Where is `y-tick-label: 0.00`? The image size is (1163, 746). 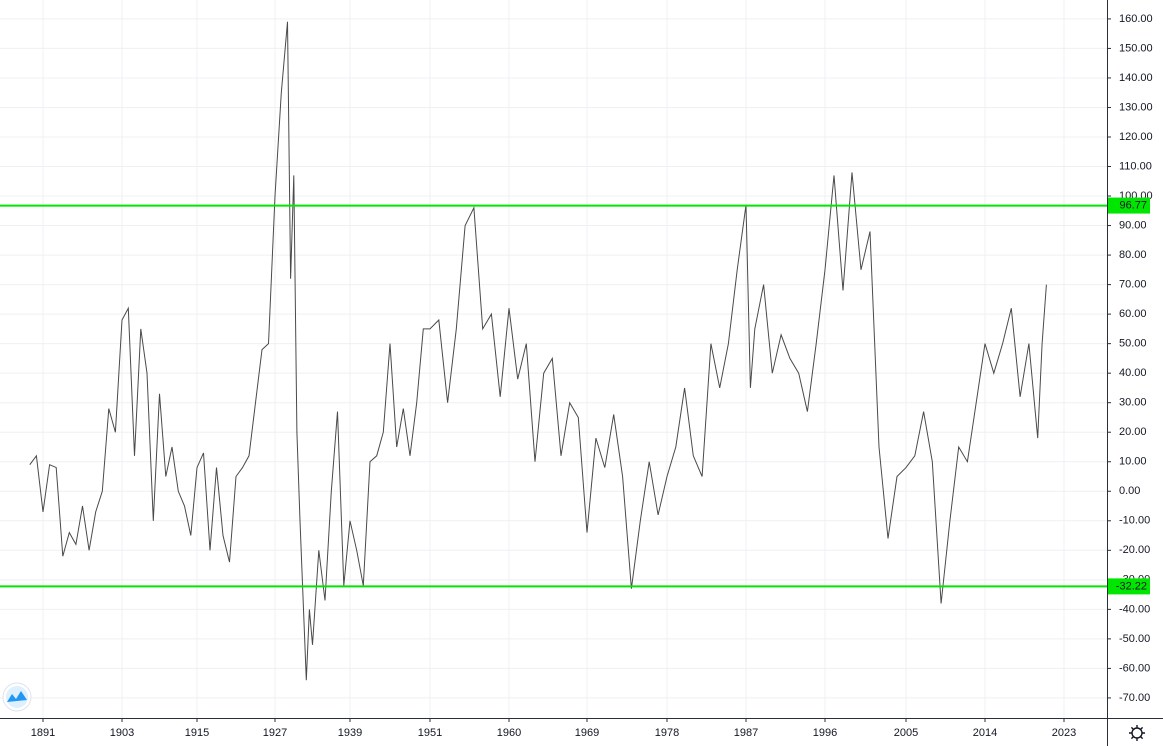 y-tick-label: 0.00 is located at coordinates (1129, 491).